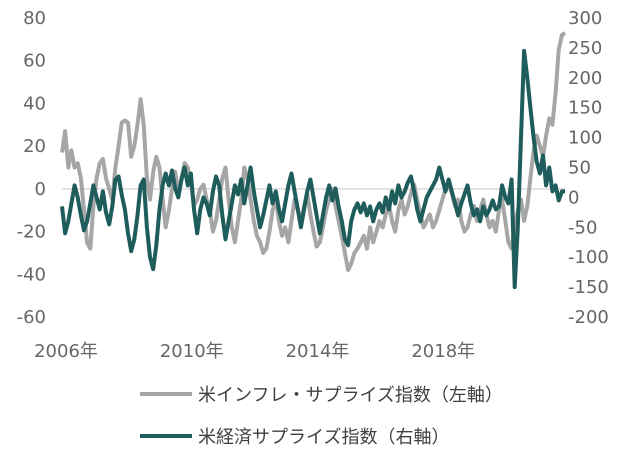 The image size is (640, 453). What do you see at coordinates (321, 416) in the screenshot?
I see `legend: 米インフレ・サプライズ指数（左軸） 米経済サプライズ指数（右軸）` at bounding box center [321, 416].